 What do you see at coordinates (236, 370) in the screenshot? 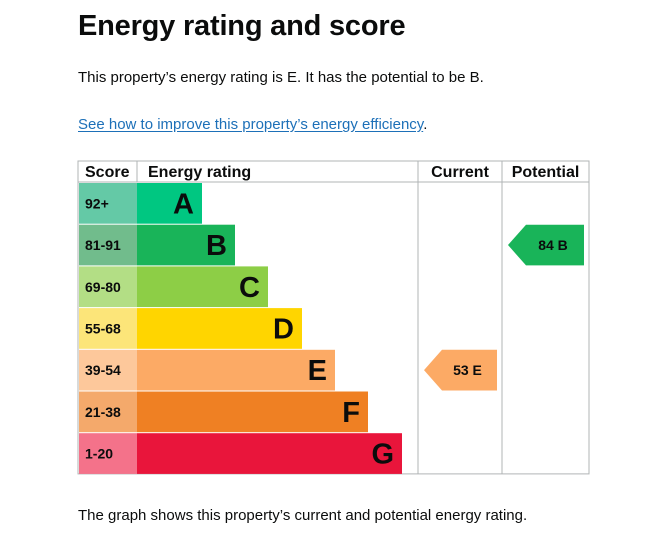
I see `rating-bar-e` at bounding box center [236, 370].